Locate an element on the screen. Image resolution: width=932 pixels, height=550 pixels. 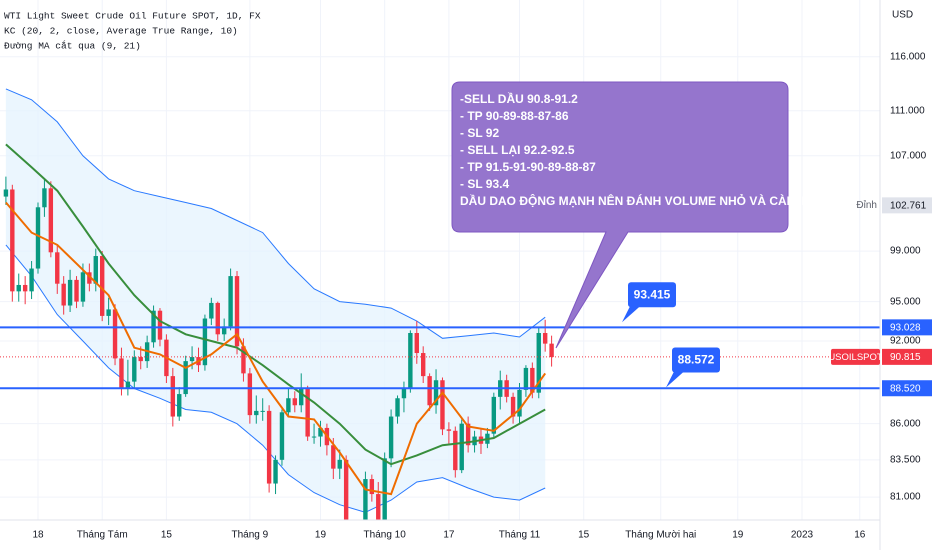
x-tick-label: Tháng 10 is located at coordinates (385, 535).